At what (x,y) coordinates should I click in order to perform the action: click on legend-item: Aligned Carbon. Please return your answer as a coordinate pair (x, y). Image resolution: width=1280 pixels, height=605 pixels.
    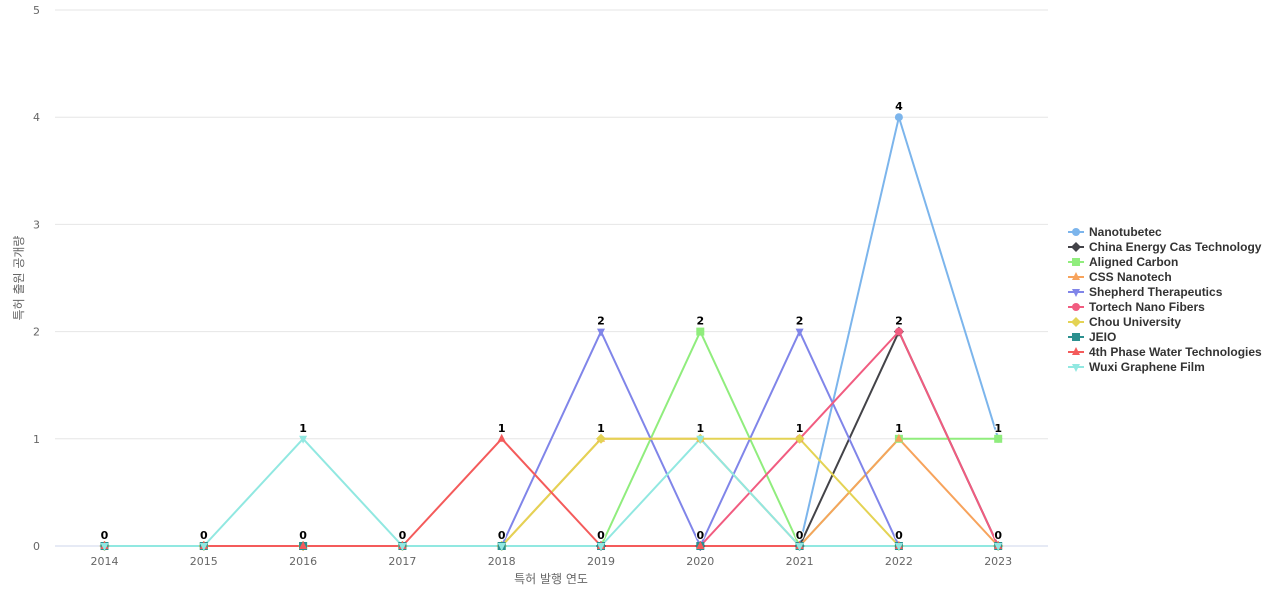
    Looking at the image, I should click on (1165, 261).